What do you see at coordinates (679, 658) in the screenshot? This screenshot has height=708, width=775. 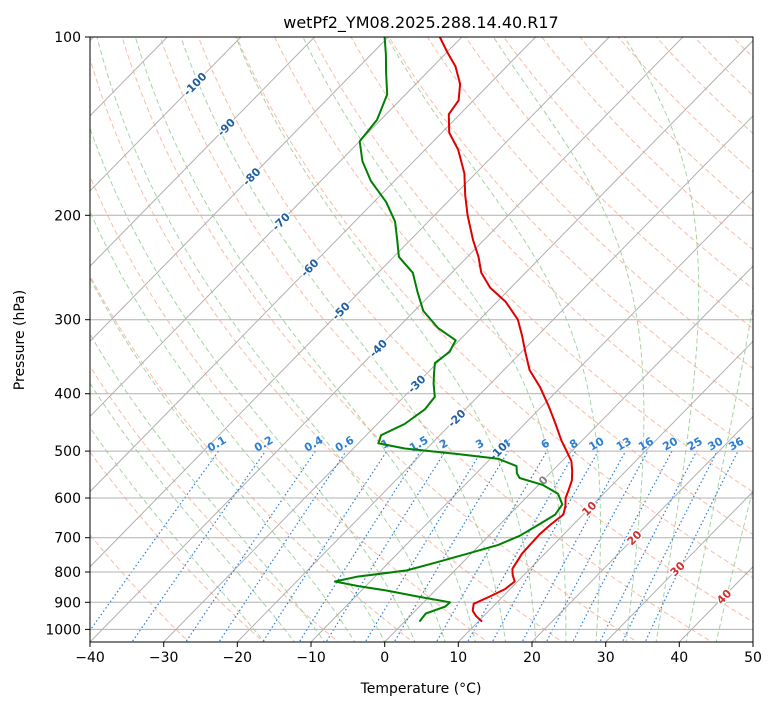 I see `x-tick-label: 40` at bounding box center [679, 658].